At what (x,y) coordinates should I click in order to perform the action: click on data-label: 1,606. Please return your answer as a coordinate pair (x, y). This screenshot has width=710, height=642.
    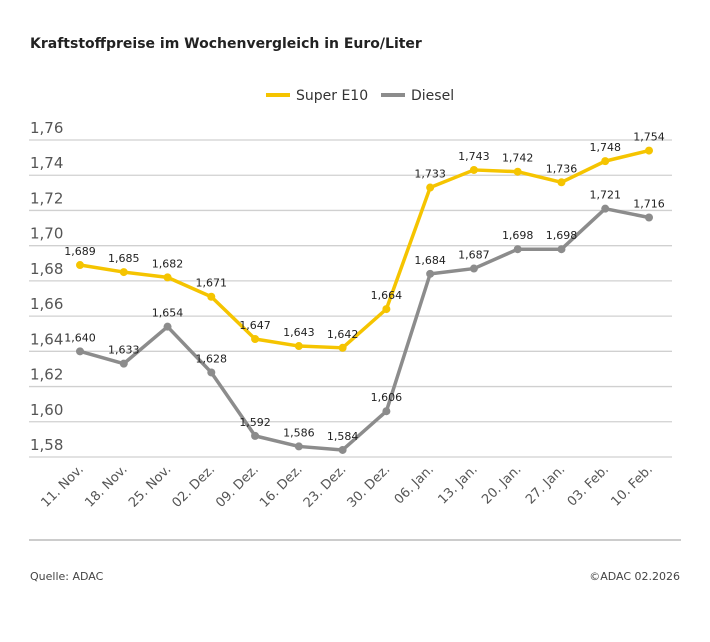
    Looking at the image, I should click on (387, 397).